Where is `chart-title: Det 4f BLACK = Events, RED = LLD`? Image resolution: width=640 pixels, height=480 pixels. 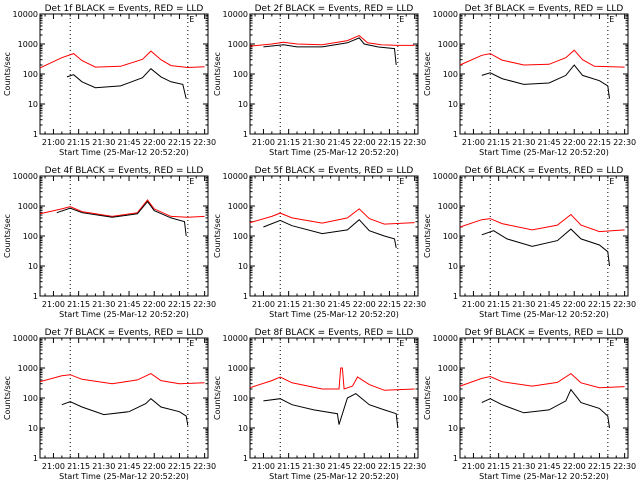 chart-title: Det 4f BLACK = Events, RED = LLD is located at coordinates (124, 171).